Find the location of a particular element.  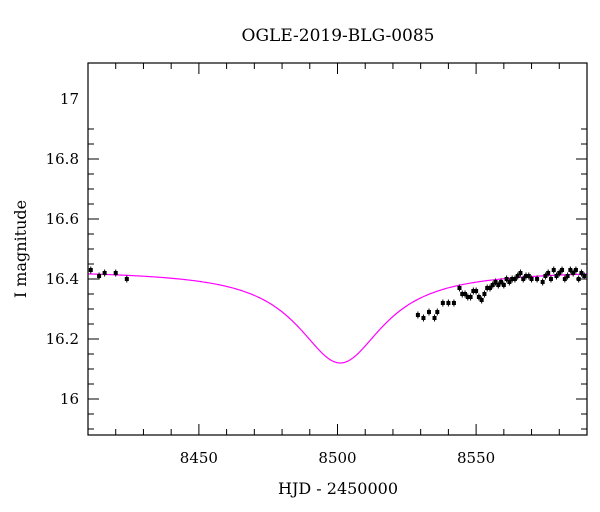

model-curve is located at coordinates (337, 318).